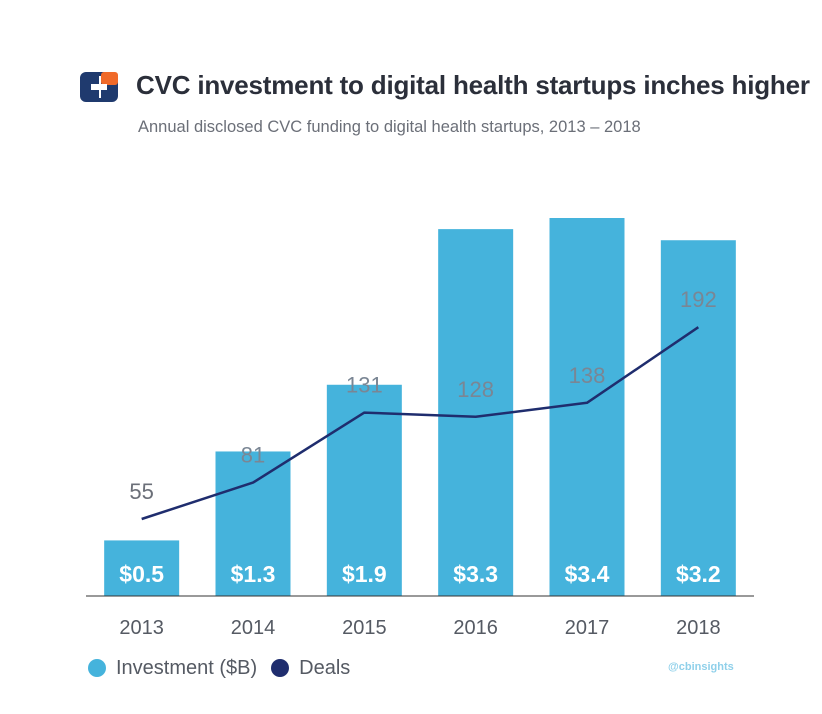  I want to click on x-tick-label-2017: 2017, so click(587, 628).